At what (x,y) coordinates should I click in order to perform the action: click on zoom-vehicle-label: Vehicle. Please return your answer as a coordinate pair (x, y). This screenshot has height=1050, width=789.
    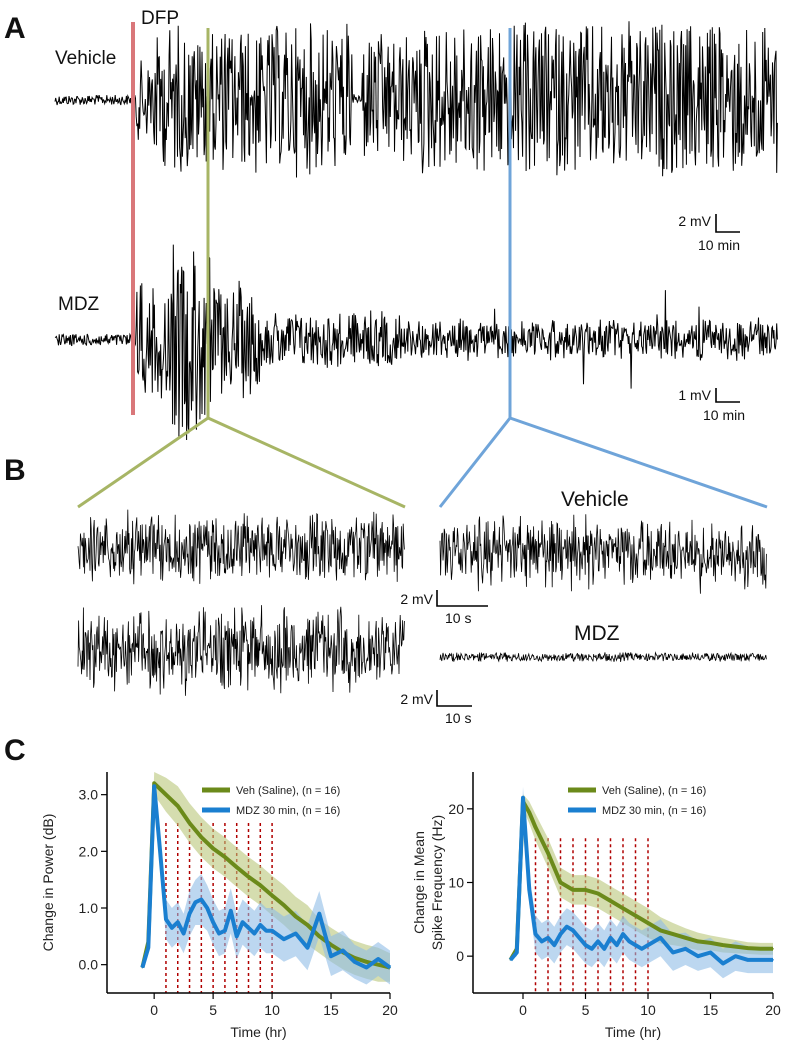
    Looking at the image, I should click on (595, 499).